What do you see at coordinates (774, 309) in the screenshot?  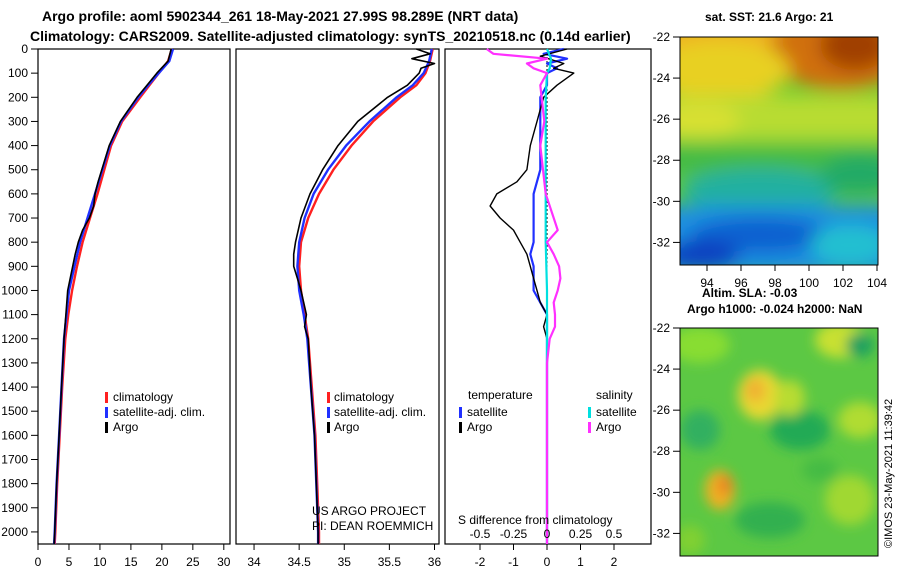 I see `sla-map-title-2: Argo h1000: -0.024 h2000: NaN` at bounding box center [774, 309].